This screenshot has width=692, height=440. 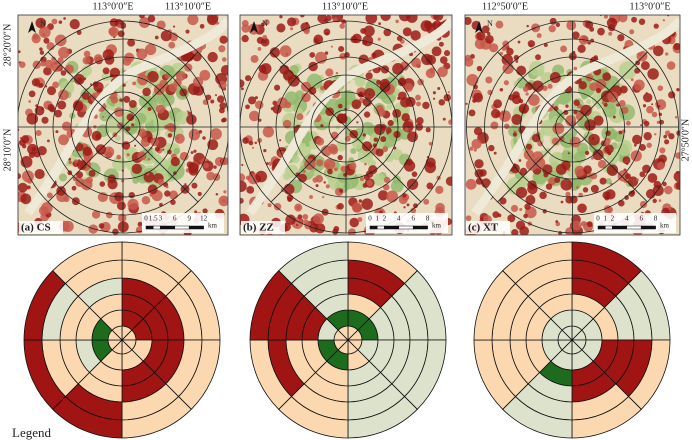 What do you see at coordinates (188, 6) in the screenshot?
I see `longitude-label: 113°10′0″E` at bounding box center [188, 6].